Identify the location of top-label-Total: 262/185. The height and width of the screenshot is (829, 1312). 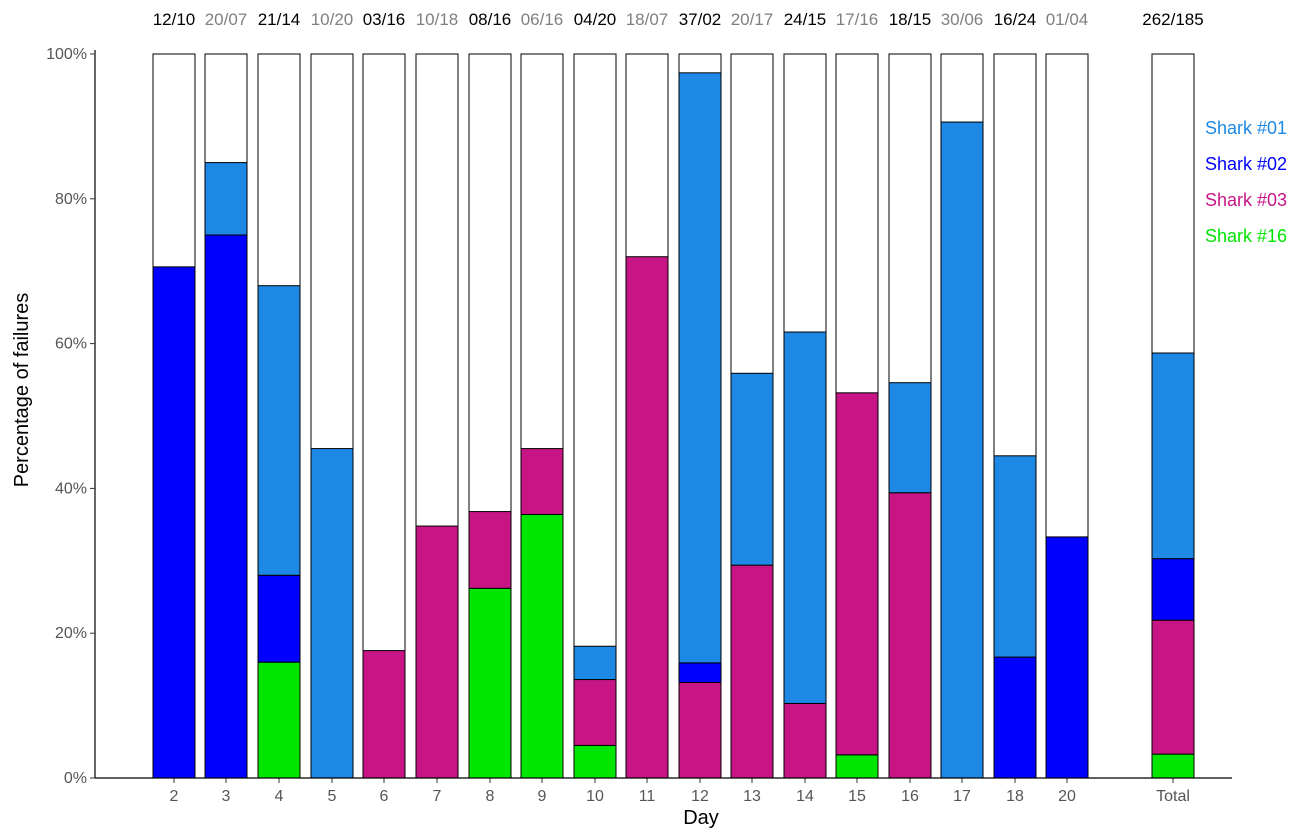
(1172, 19).